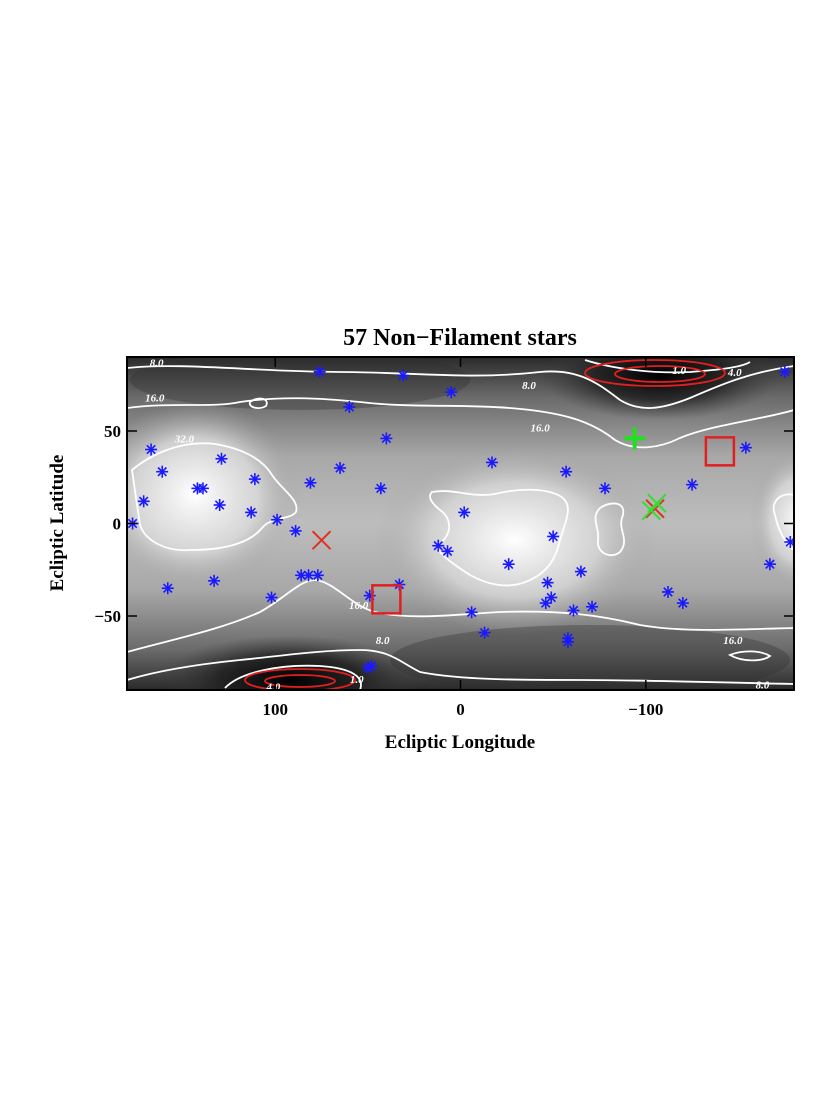 The image size is (830, 1094). I want to click on chart-title: 57 Non−Filament stars, so click(460, 338).